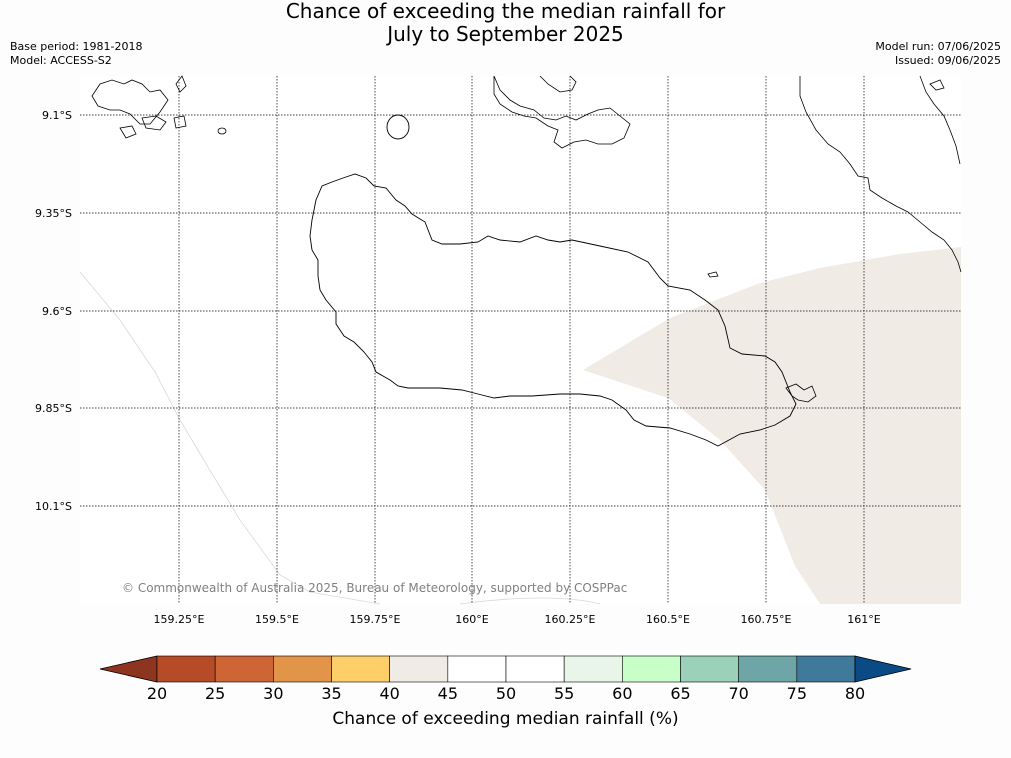  I want to click on colorbar-tick-label: 70, so click(738, 693).